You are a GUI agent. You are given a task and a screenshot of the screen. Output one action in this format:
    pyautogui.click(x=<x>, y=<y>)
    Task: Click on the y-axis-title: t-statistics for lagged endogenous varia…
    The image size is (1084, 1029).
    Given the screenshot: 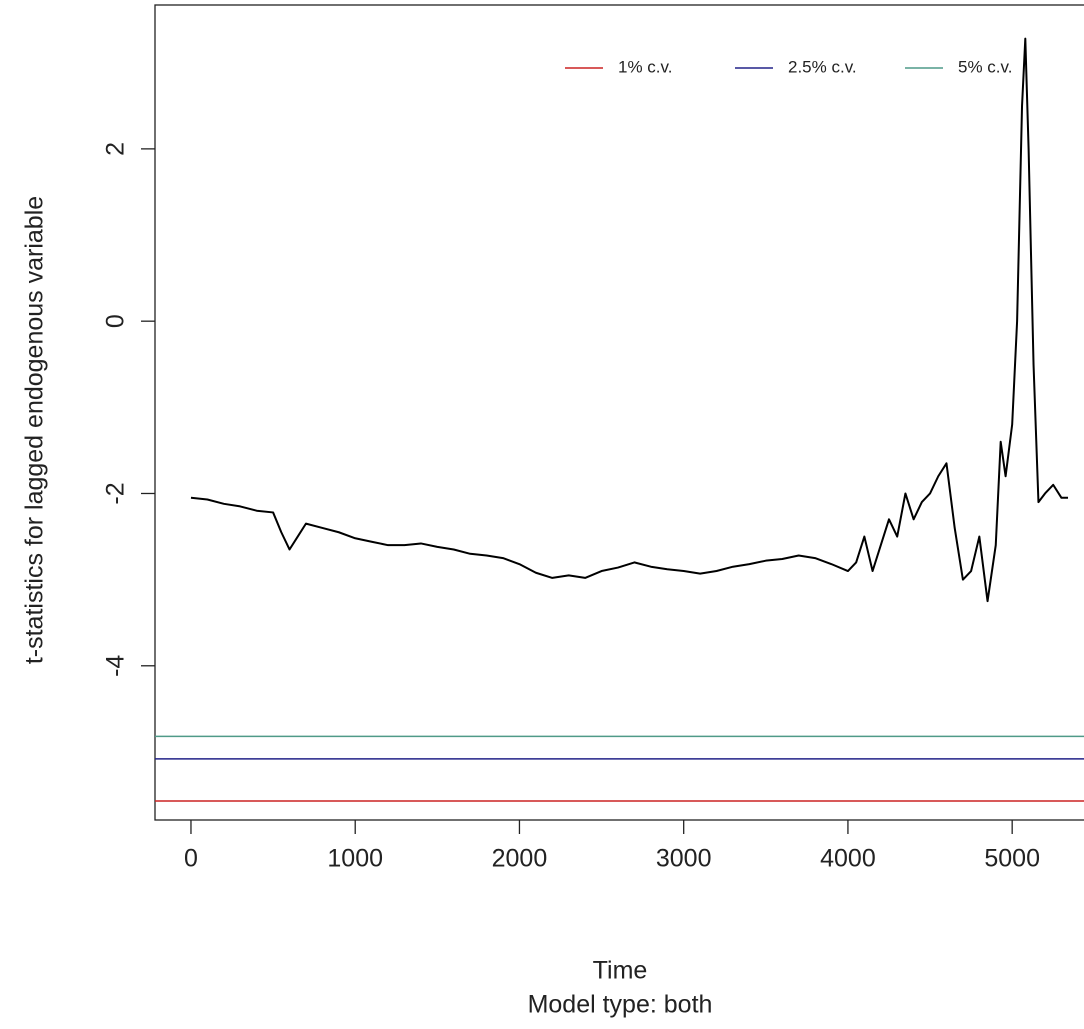 What is the action you would take?
    pyautogui.click(x=35, y=430)
    